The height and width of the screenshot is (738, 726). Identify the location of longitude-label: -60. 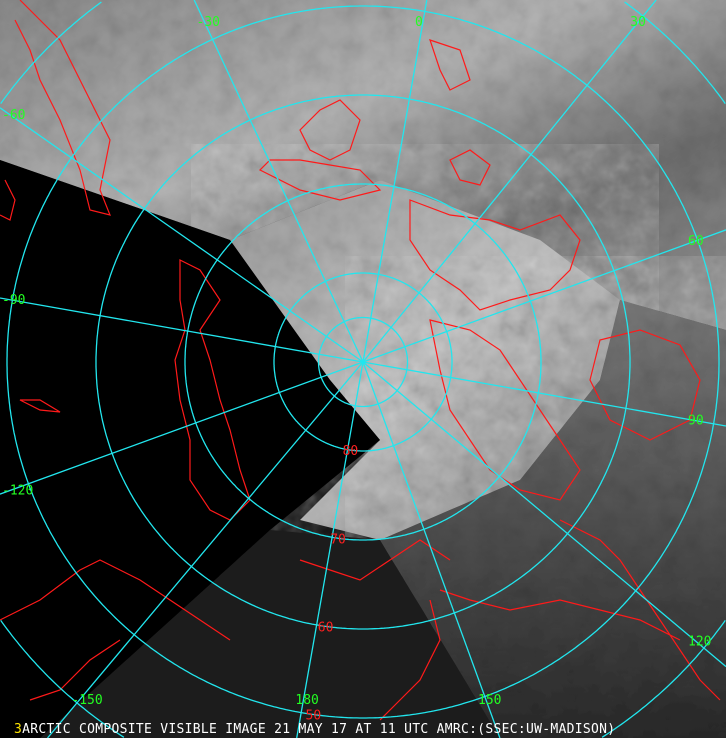
(13, 115).